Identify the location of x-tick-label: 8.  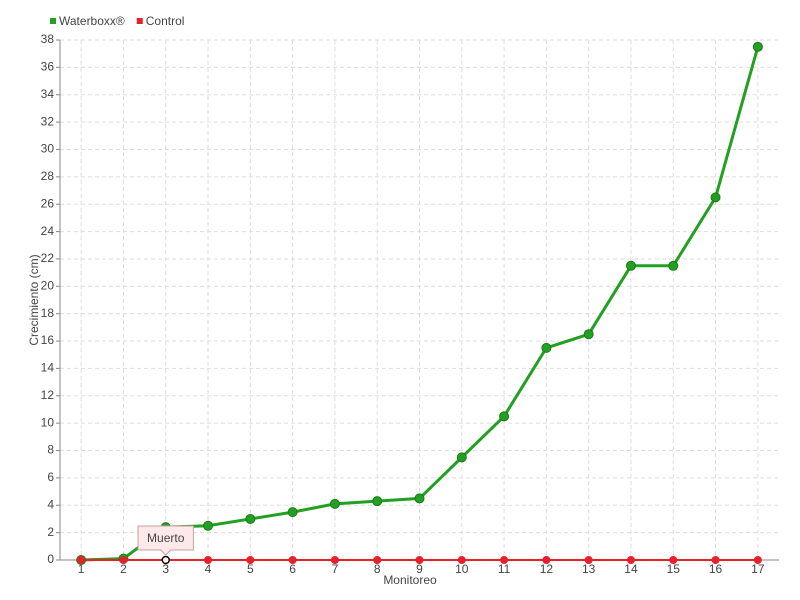
(377, 569).